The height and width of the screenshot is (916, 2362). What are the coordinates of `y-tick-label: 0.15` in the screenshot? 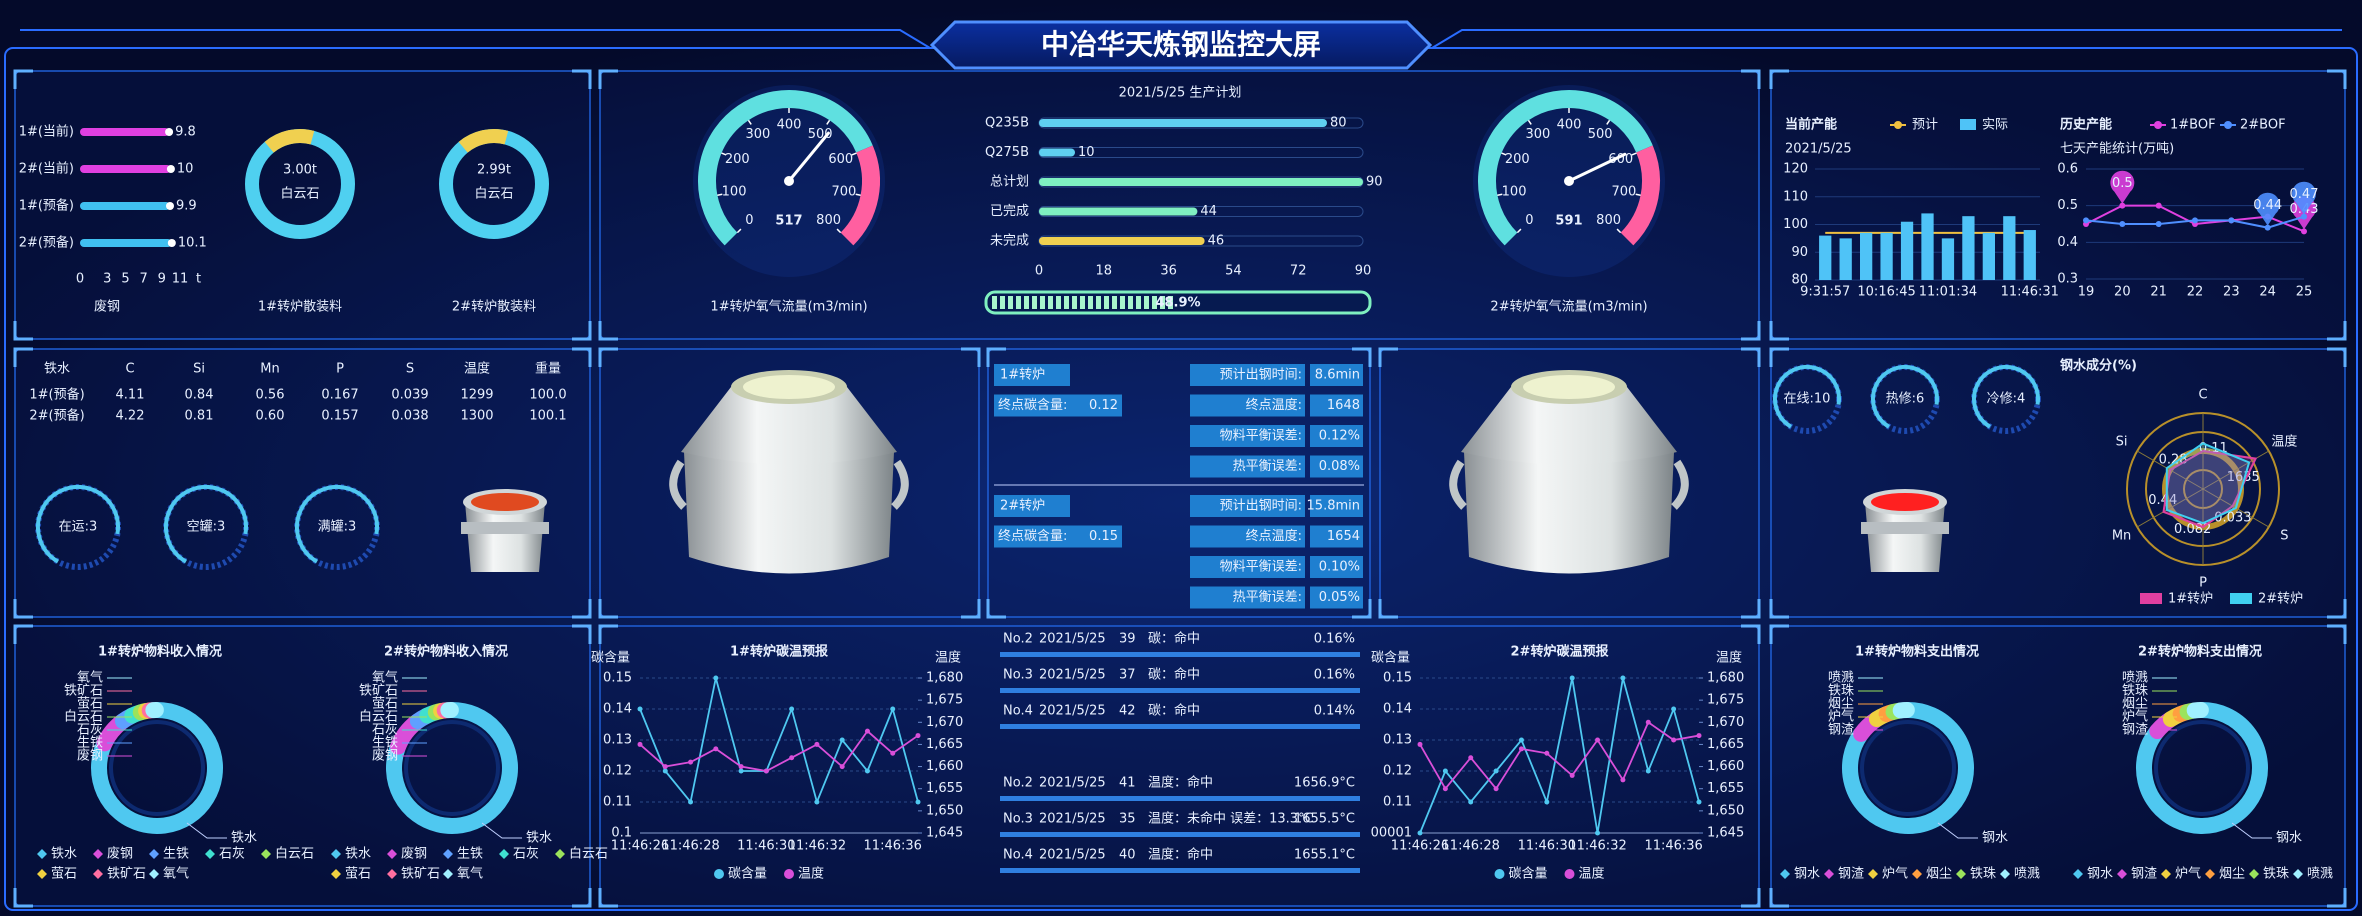 It's located at (1397, 678).